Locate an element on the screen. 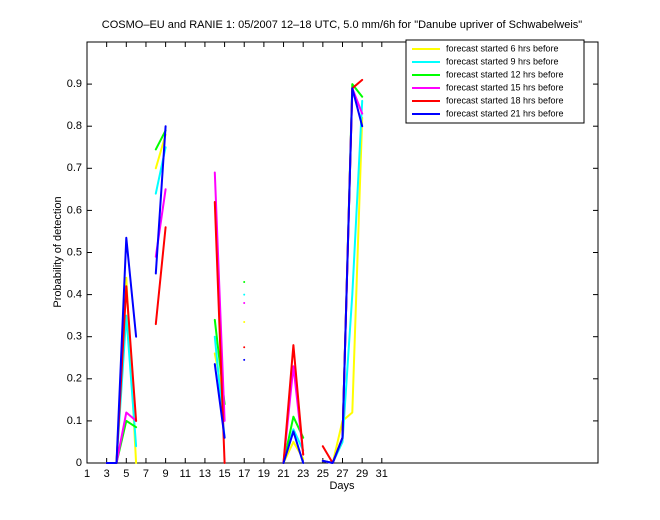 The image size is (660, 520). legend-box is located at coordinates (495, 81).